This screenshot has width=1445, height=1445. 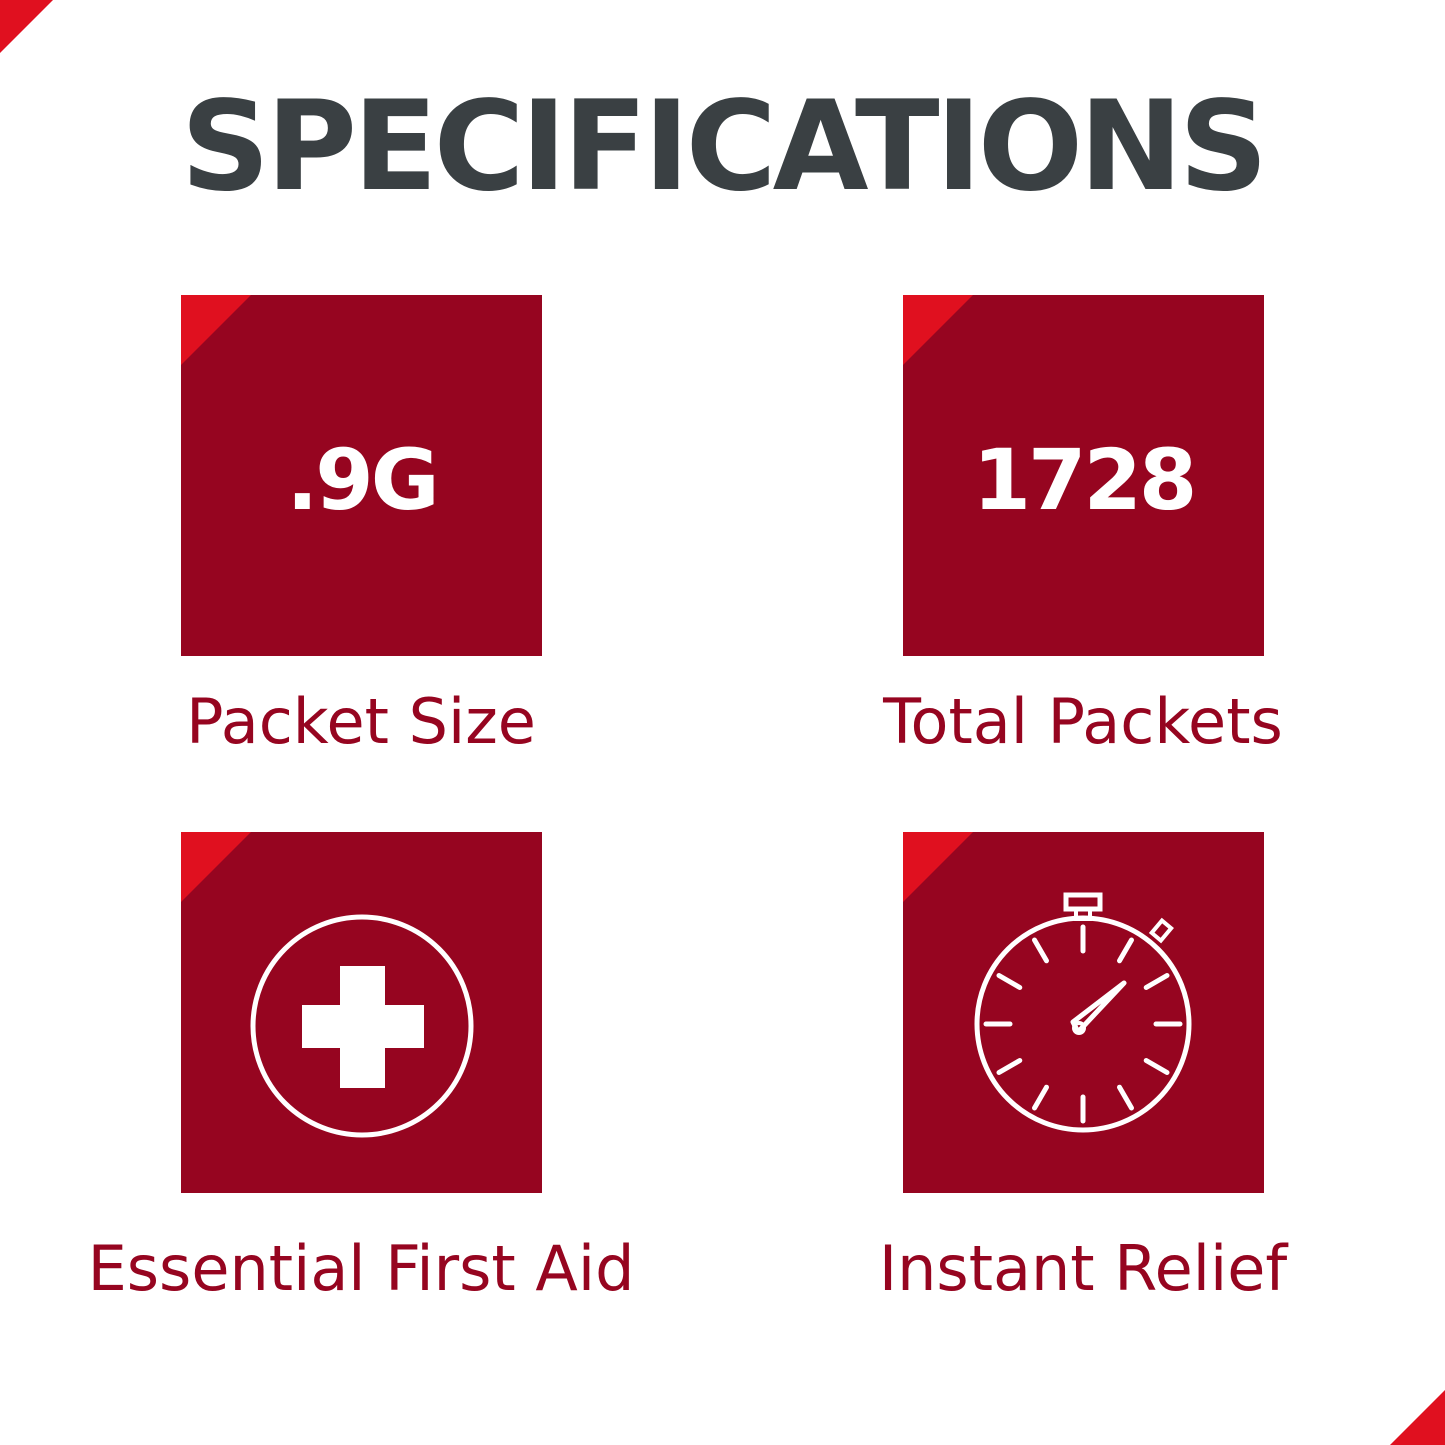 I want to click on spec-label: Essential First Aid, so click(x=361, y=1268).